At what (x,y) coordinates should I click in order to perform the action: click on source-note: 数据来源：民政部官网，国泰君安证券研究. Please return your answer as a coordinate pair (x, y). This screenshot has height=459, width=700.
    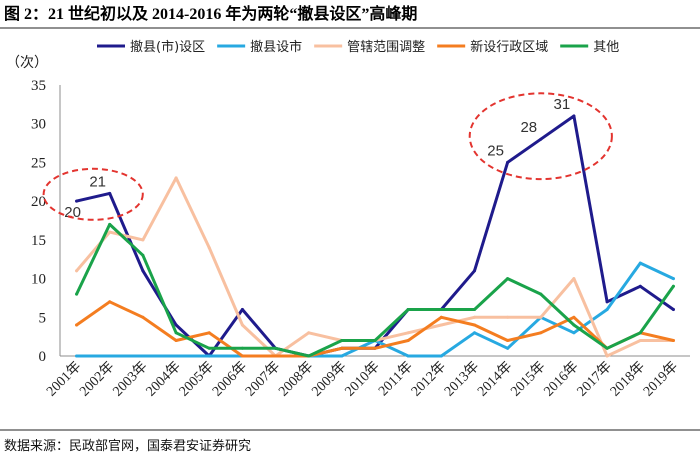
    Looking at the image, I should click on (127, 446).